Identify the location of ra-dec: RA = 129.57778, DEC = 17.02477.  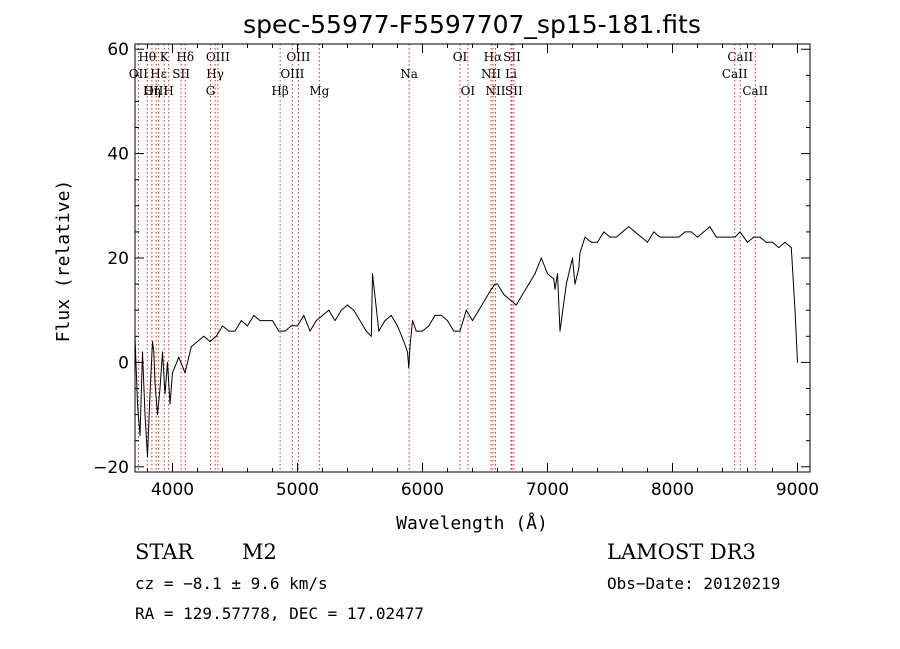
(279, 613).